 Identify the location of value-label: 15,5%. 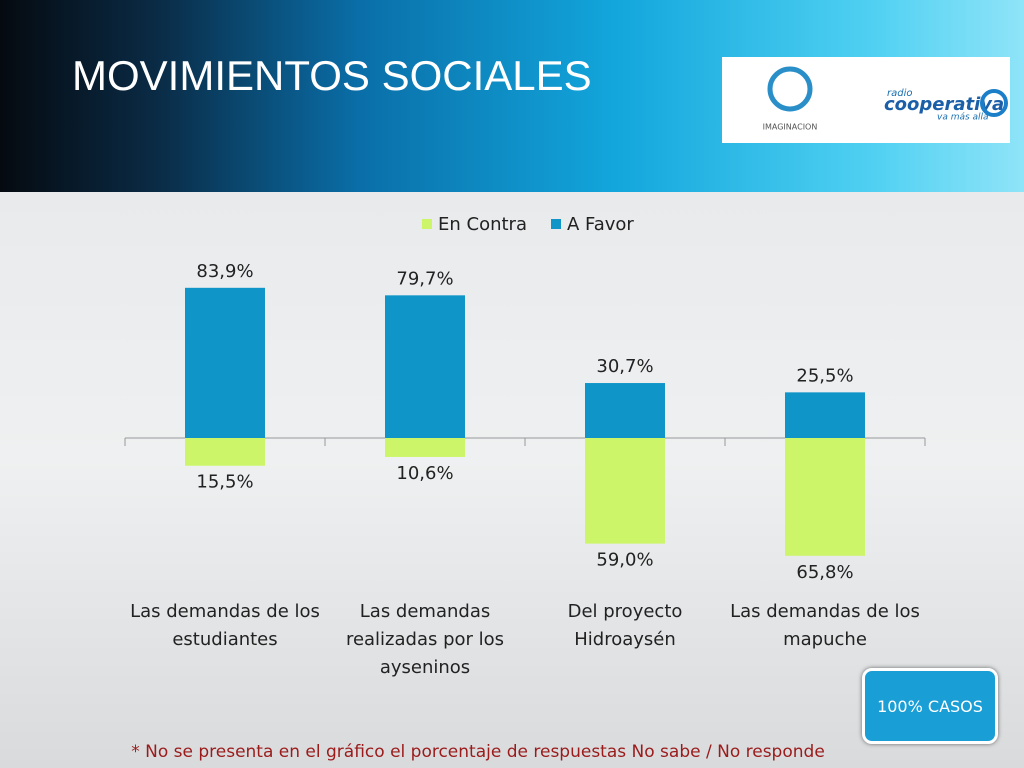
(224, 482).